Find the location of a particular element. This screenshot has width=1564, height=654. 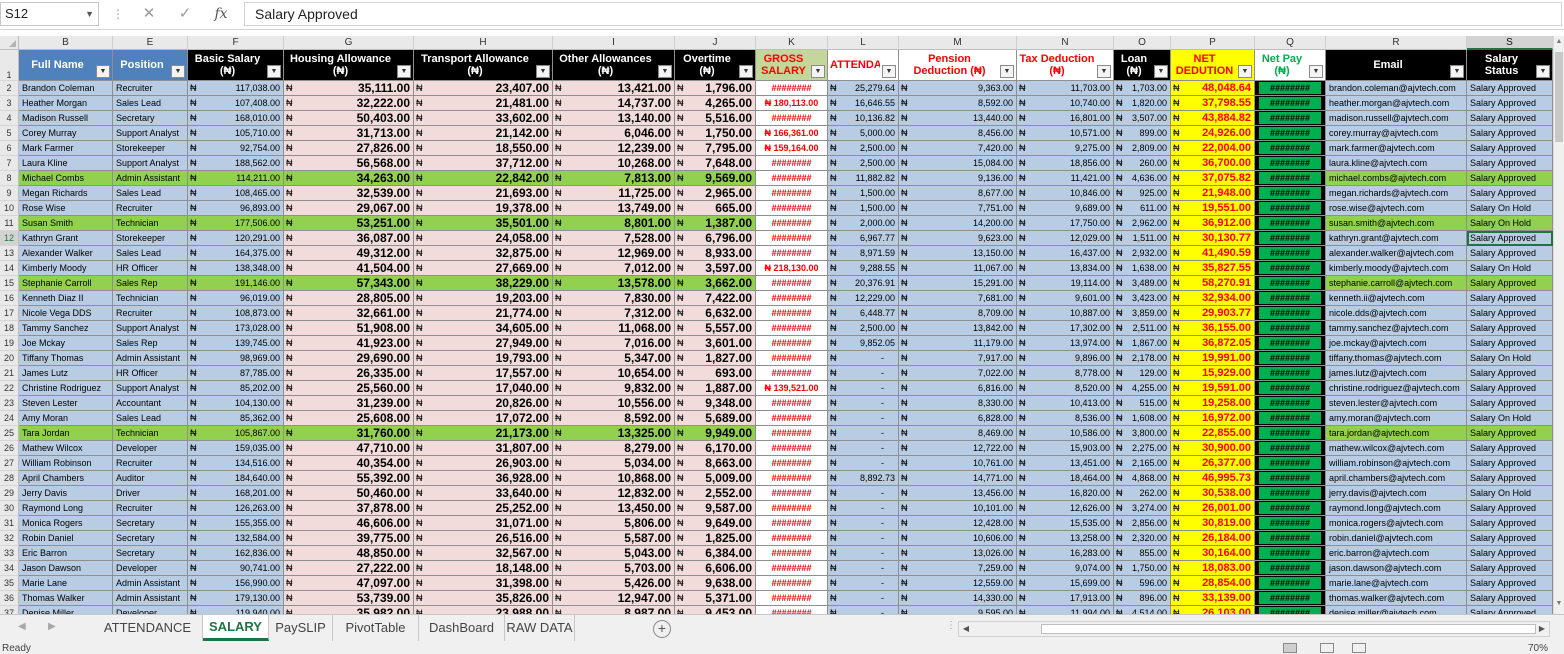

table-cell-tax: ₦ 9,074.00 is located at coordinates (1065, 568).